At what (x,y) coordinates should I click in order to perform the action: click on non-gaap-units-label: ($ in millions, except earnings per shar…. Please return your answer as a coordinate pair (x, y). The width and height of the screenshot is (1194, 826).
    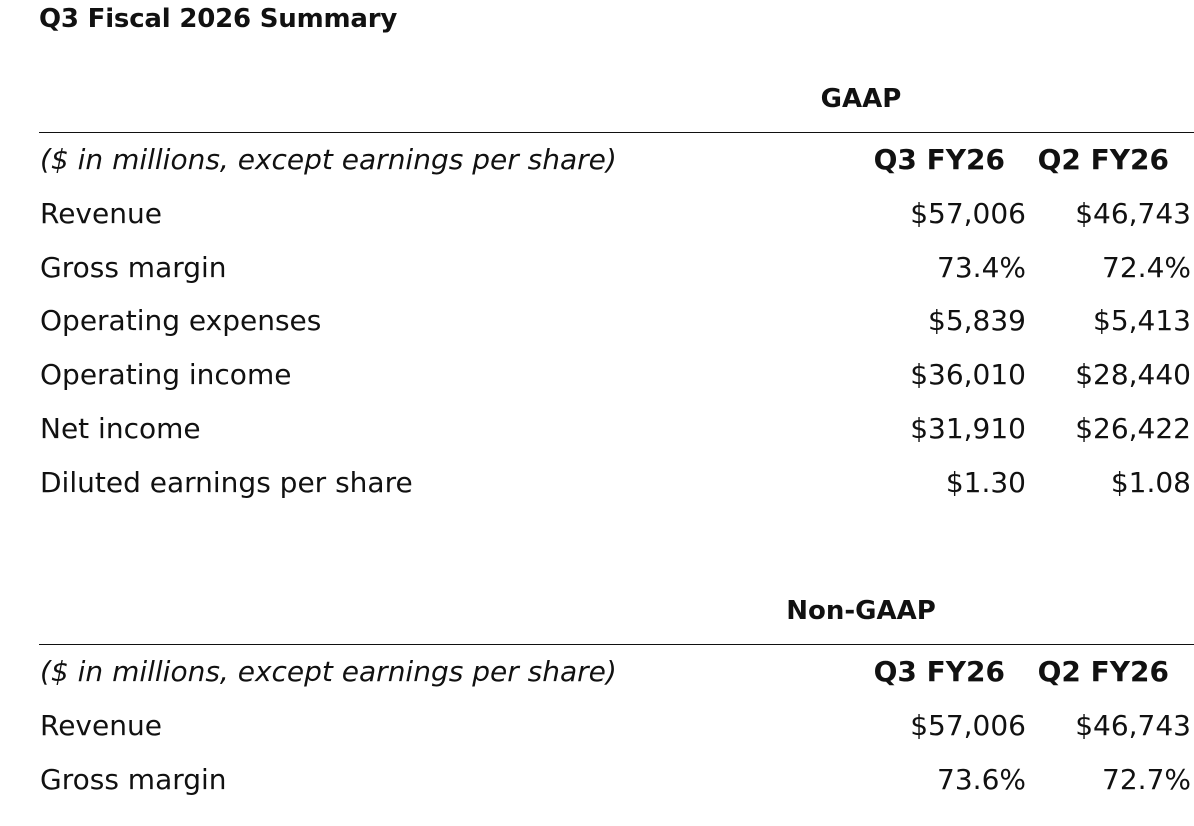
    Looking at the image, I should click on (328, 671).